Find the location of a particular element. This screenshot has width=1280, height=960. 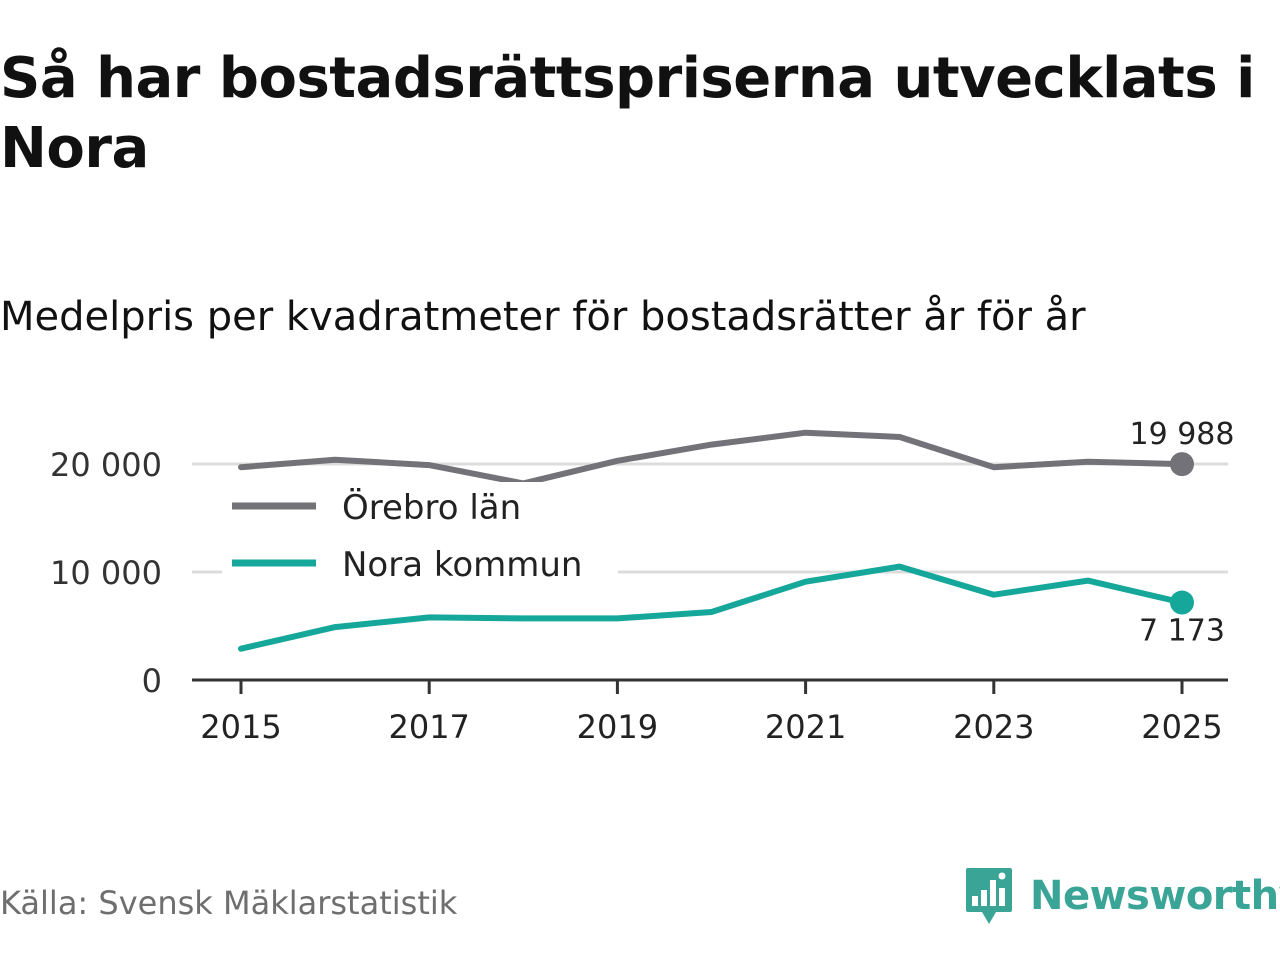

brand-name: Newsworthy is located at coordinates (1155, 896).